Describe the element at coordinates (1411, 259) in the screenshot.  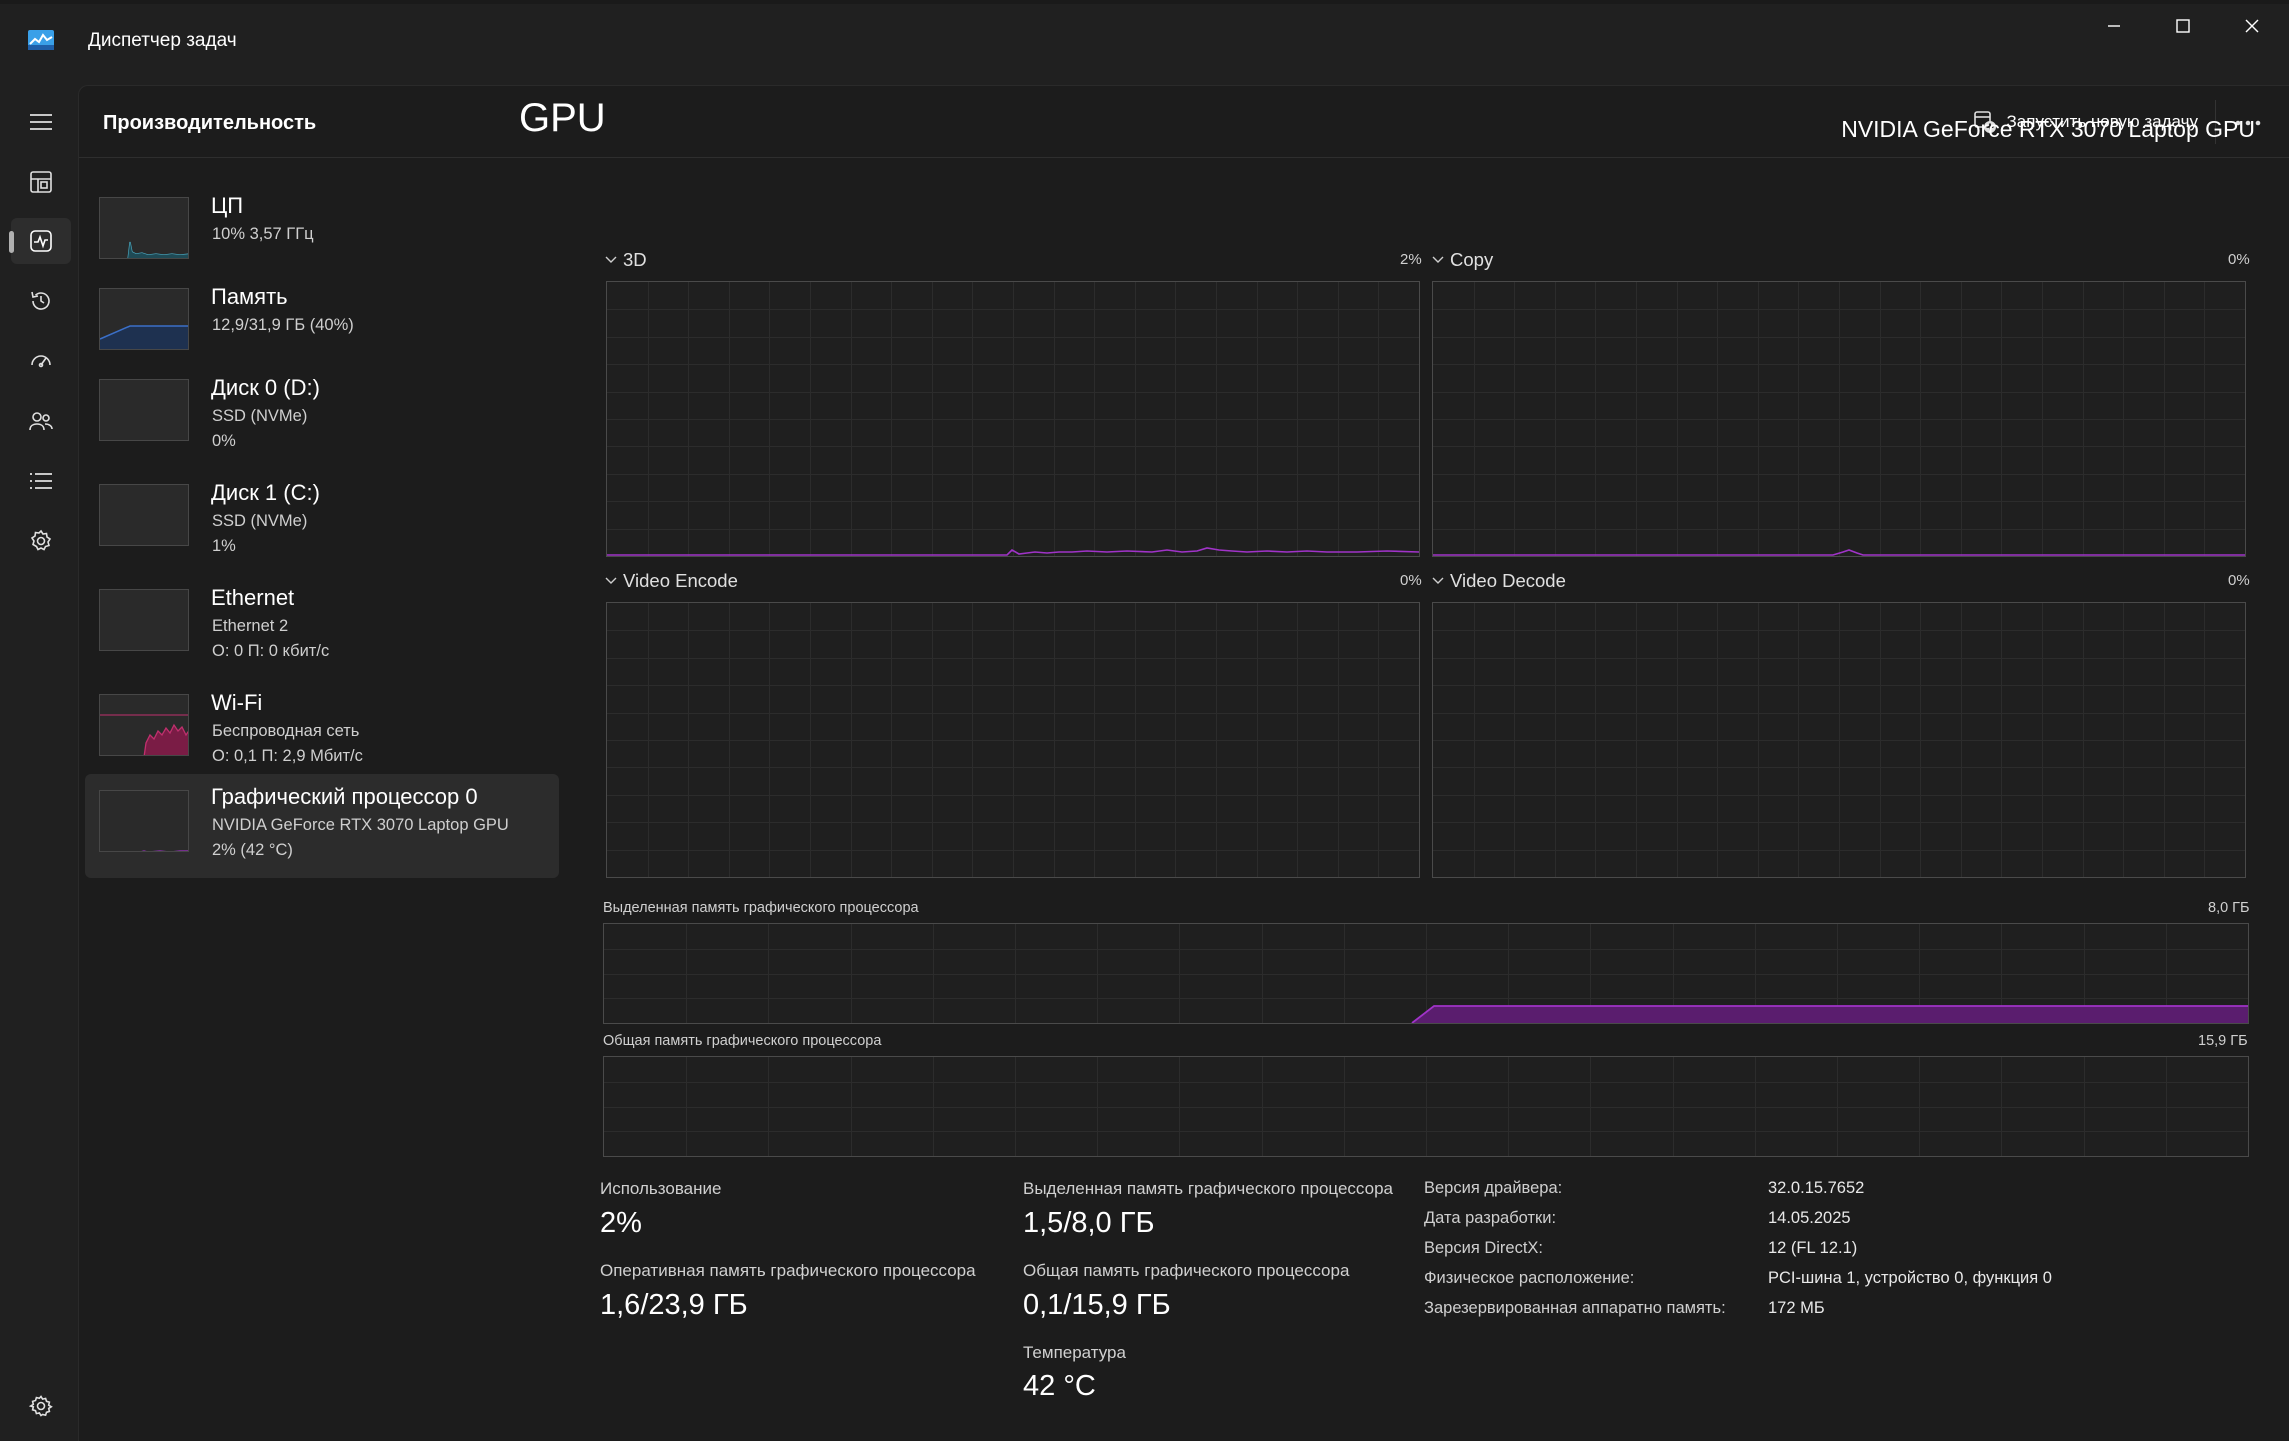
I see `engine-3d-percent: 2%` at that location.